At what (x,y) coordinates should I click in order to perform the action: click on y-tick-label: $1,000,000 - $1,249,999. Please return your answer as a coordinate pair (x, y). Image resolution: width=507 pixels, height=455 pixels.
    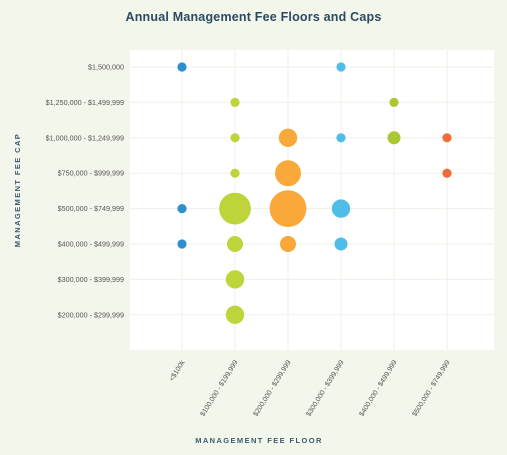
    Looking at the image, I should click on (85, 137).